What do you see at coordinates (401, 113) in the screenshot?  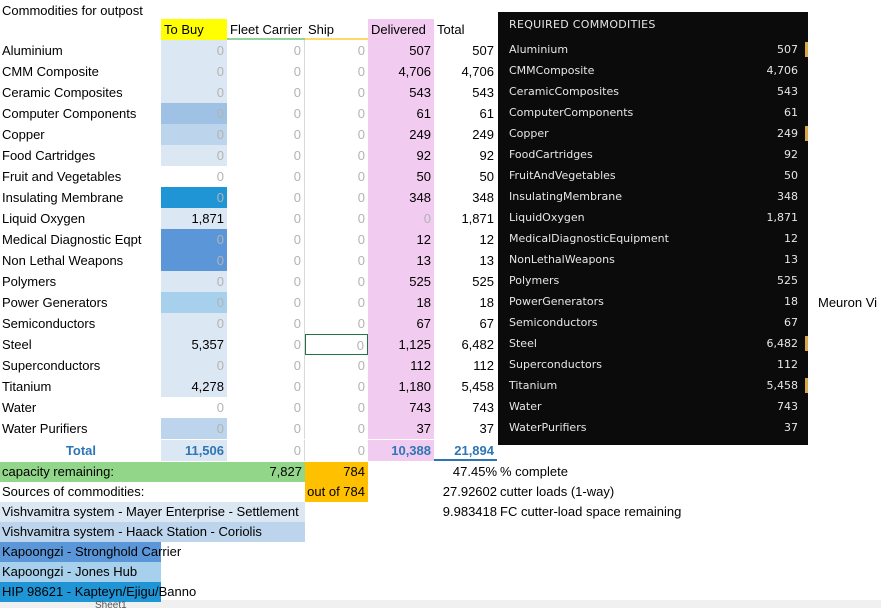 I see `delivered-cell: 61` at bounding box center [401, 113].